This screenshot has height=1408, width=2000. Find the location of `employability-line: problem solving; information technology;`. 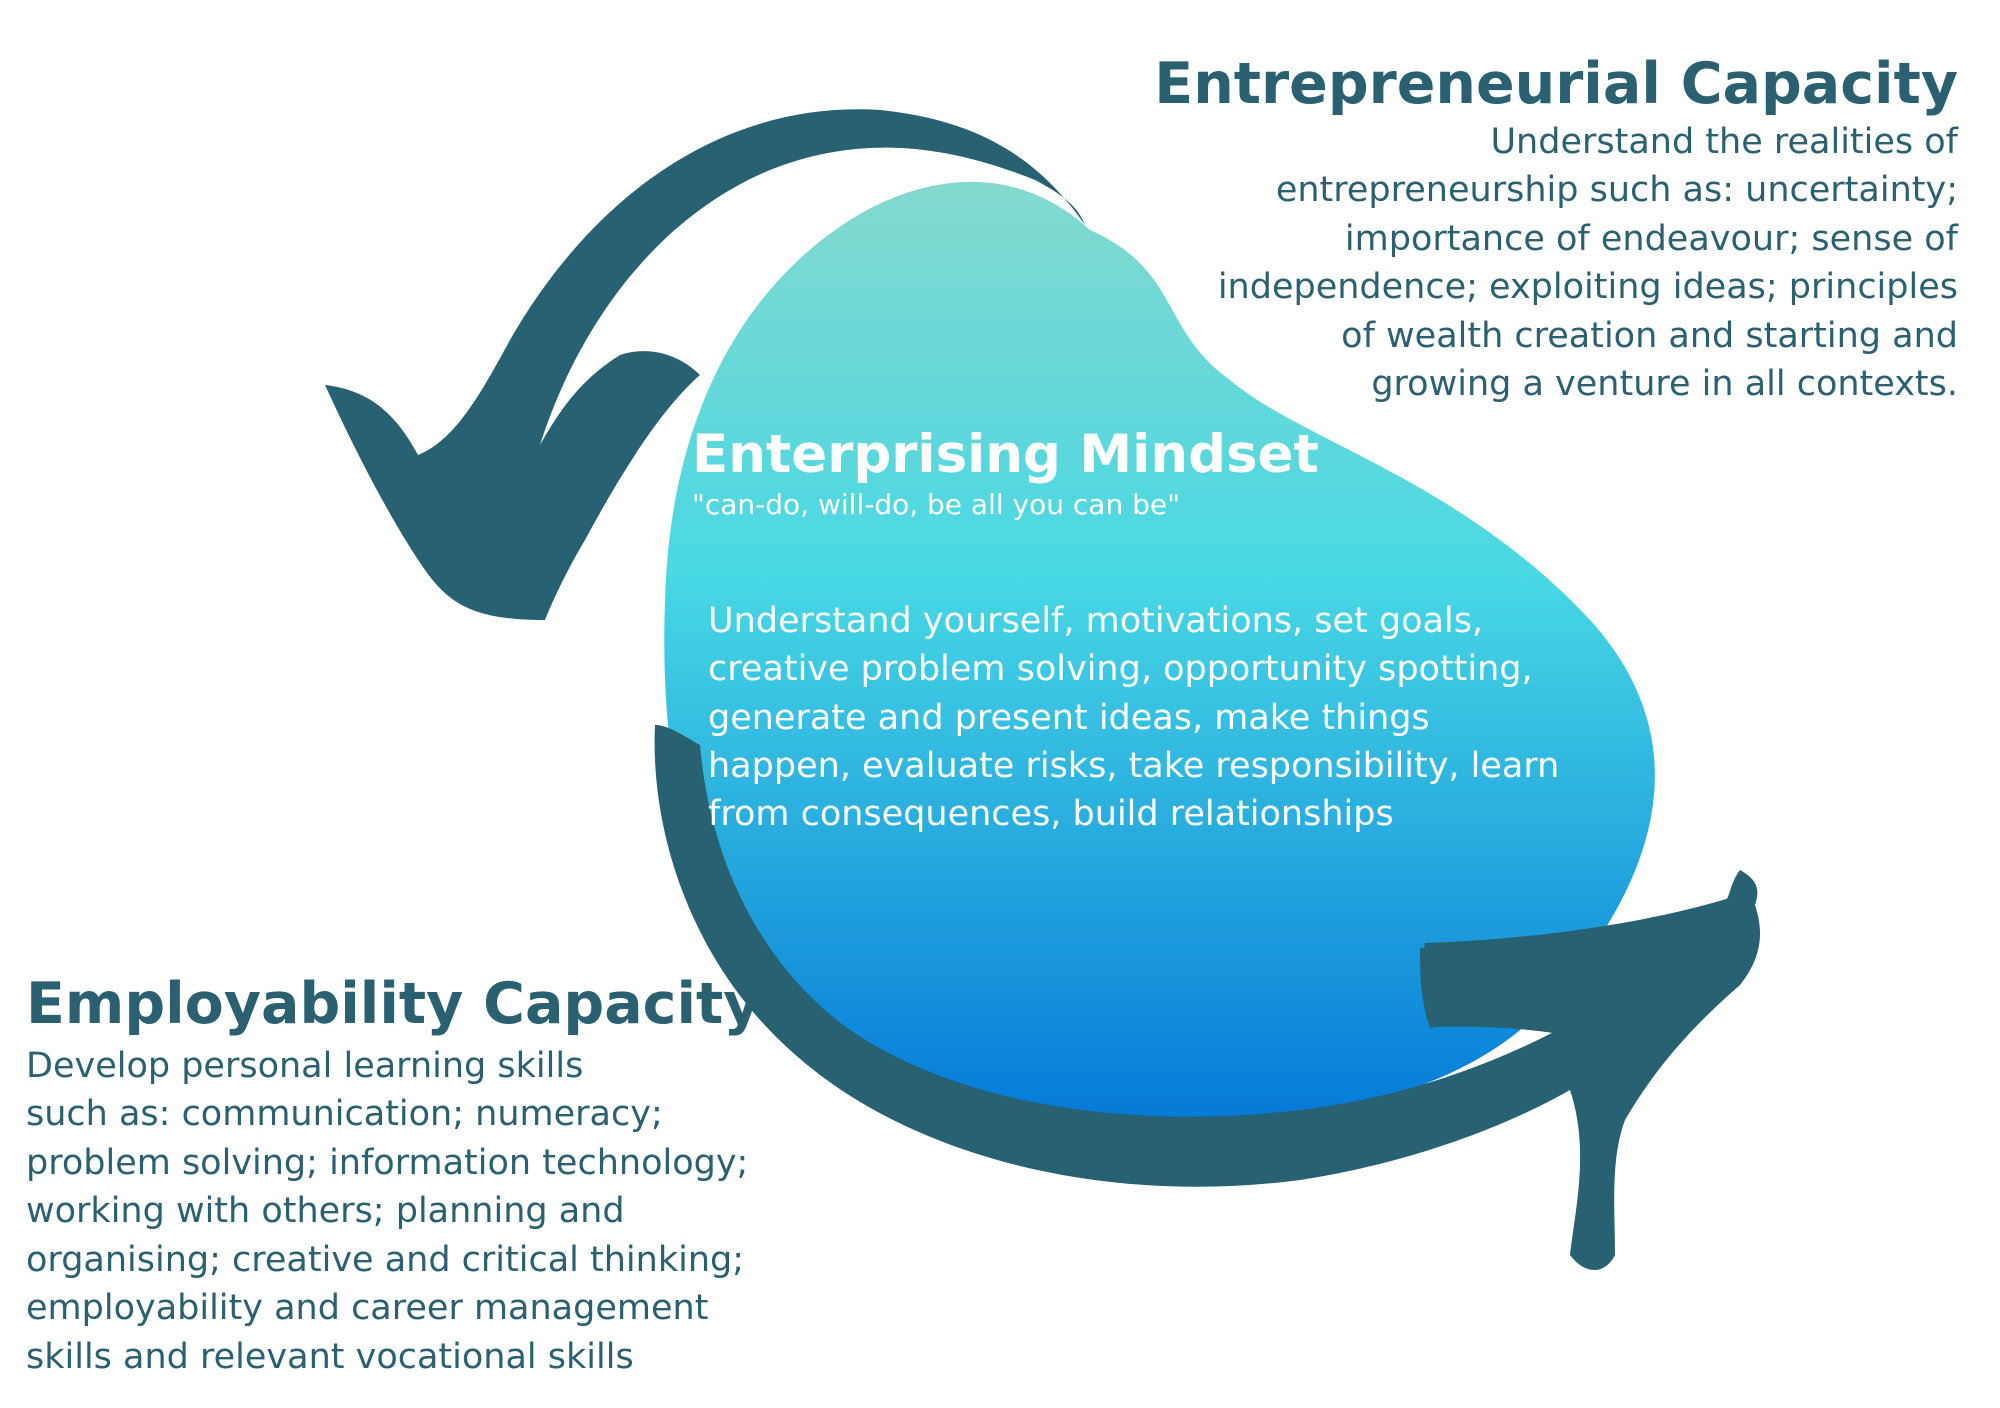

employability-line: problem solving; information technology; is located at coordinates (387, 1162).